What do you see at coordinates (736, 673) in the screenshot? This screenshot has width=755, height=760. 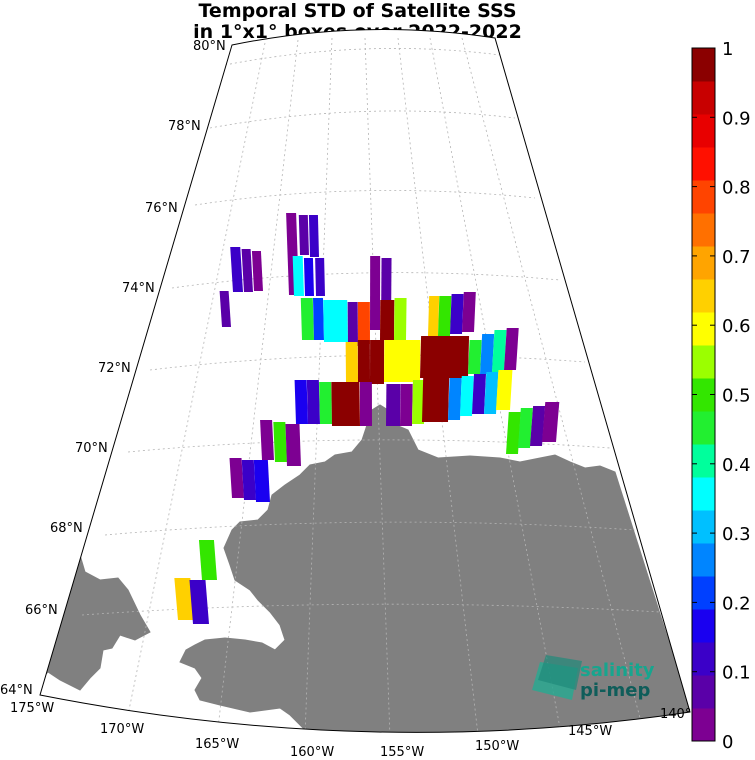 I see `colorbar-tick-label: 0.1` at bounding box center [736, 673].